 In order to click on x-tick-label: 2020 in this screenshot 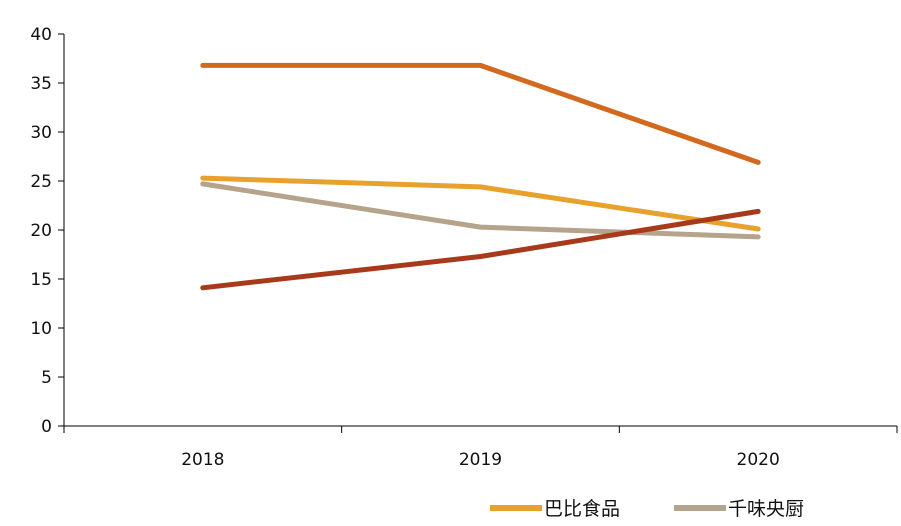, I will do `click(758, 460)`.